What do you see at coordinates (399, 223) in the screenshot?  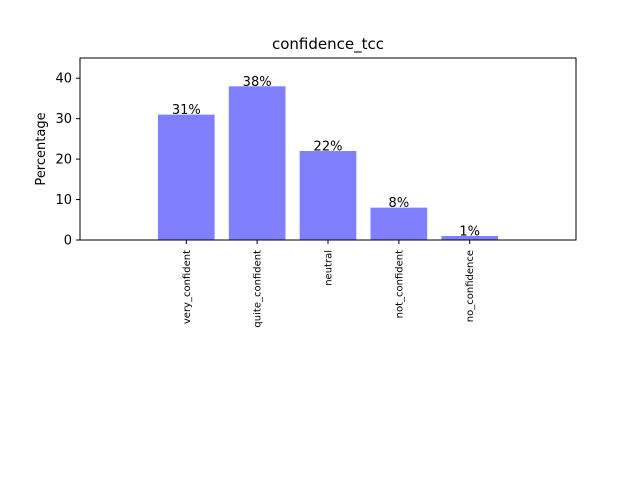 I see `bar-not-confident` at bounding box center [399, 223].